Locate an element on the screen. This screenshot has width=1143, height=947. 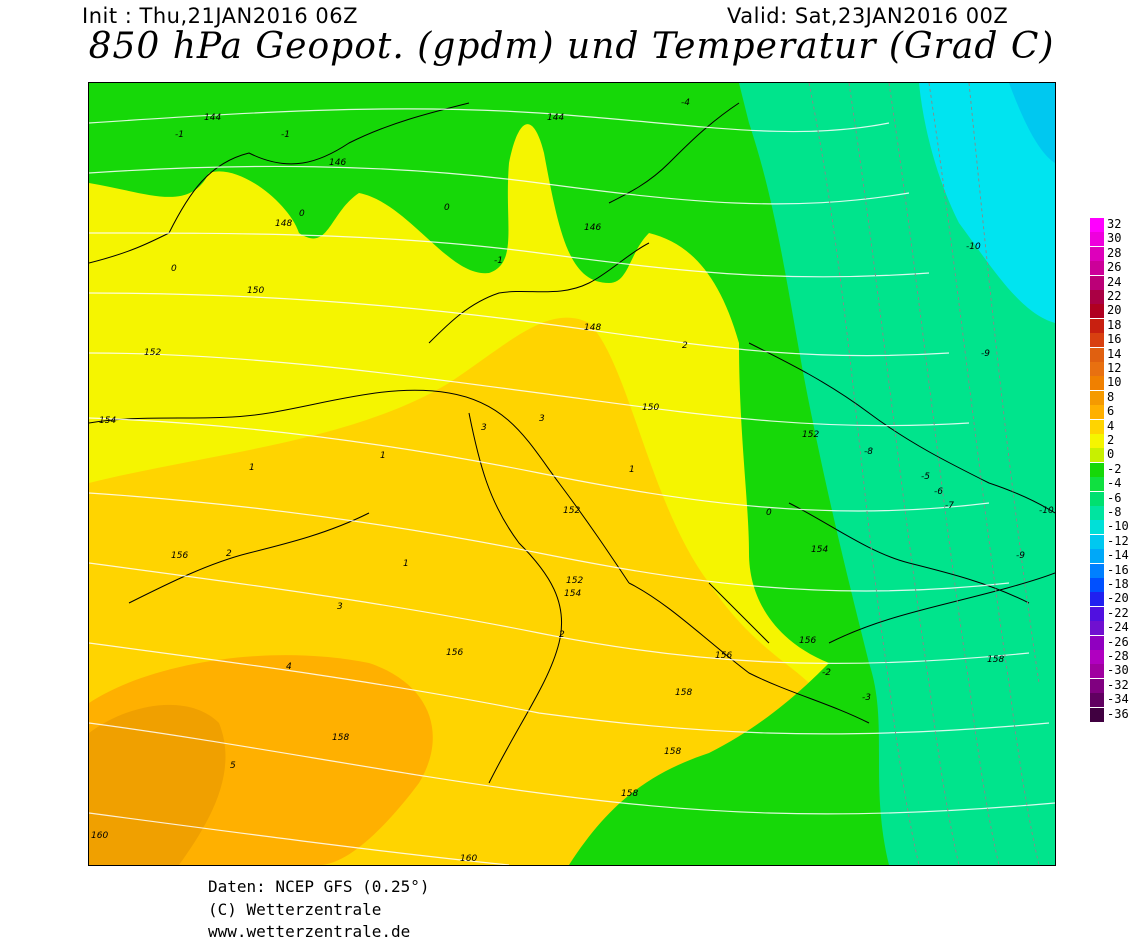
legend-entry: 14 is located at coordinates (1115, 354).